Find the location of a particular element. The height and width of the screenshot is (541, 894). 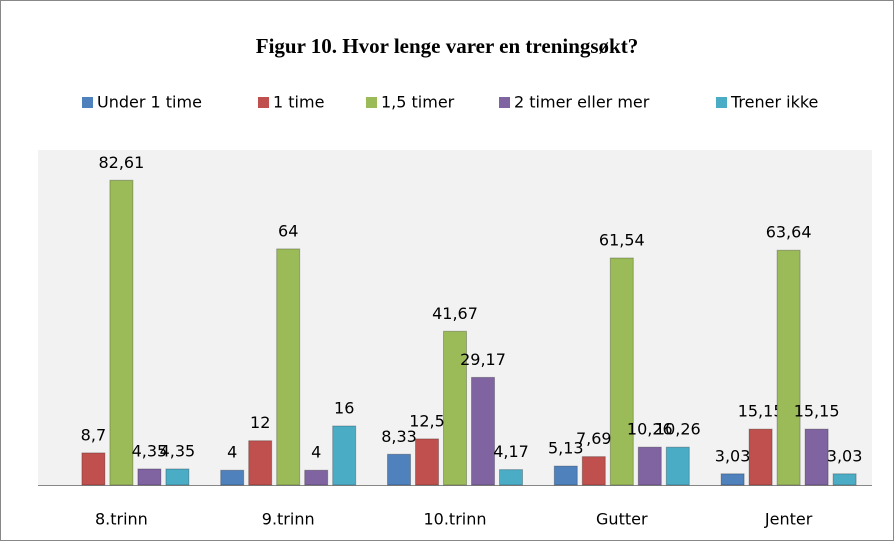

data-label: 16 is located at coordinates (344, 407).